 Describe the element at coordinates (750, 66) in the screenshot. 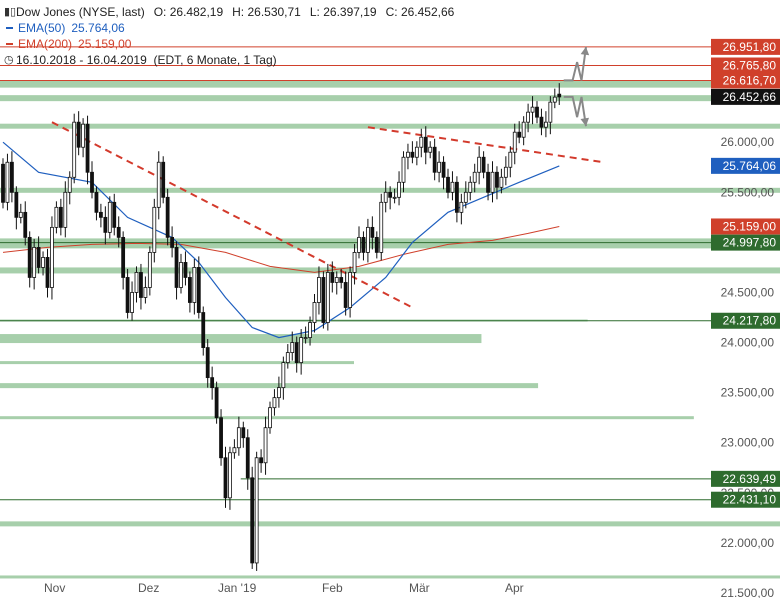

I see `price-badge-label: 26.765,80` at that location.